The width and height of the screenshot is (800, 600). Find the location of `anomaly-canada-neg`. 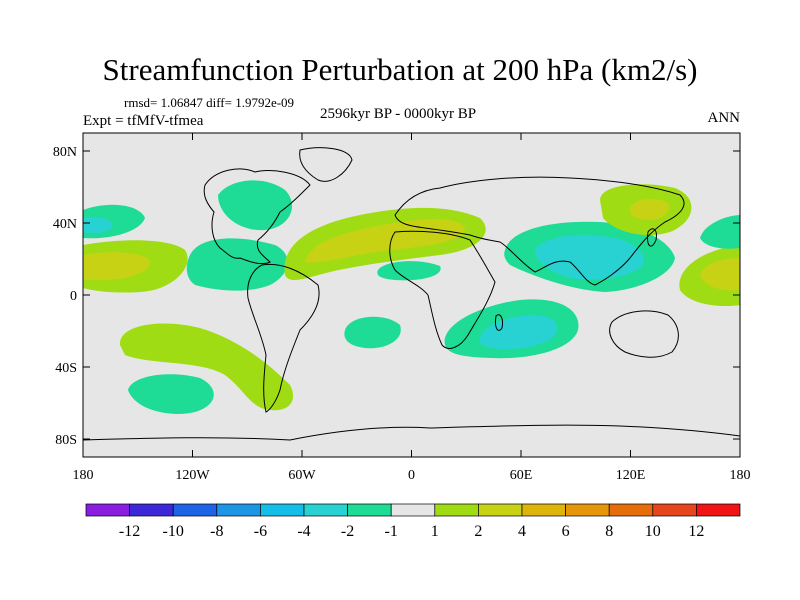

anomaly-canada-neg is located at coordinates (255, 205).